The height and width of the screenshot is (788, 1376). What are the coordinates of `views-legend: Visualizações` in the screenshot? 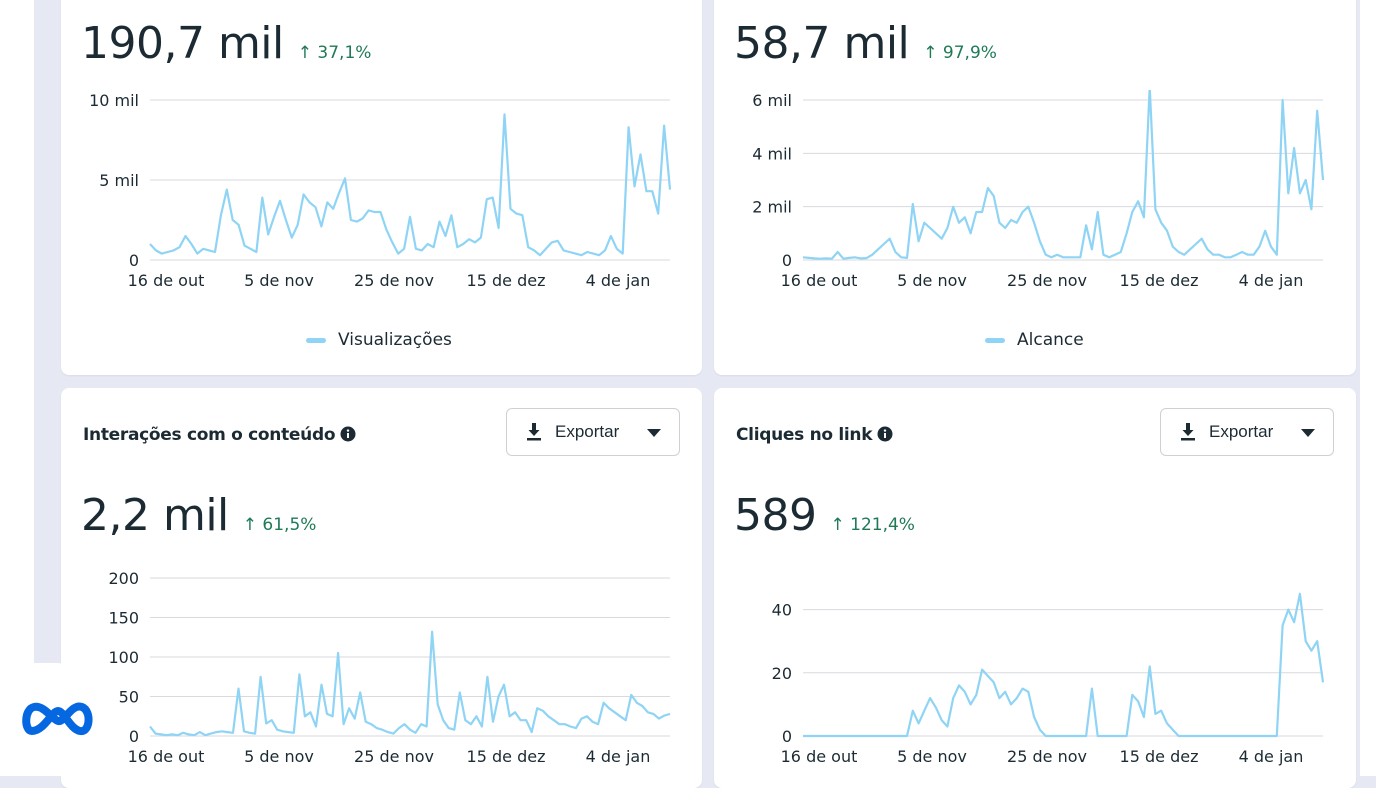 It's located at (379, 340).